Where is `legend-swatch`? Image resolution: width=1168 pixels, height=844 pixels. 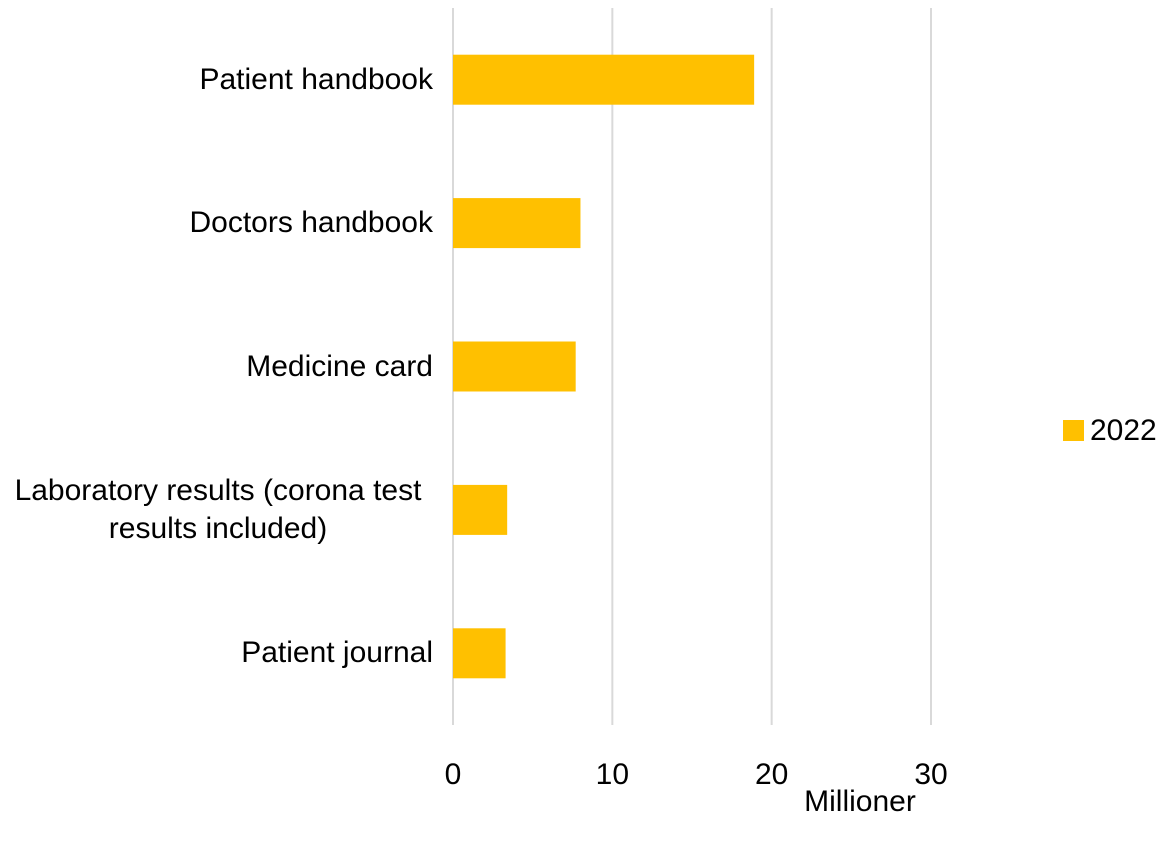
legend-swatch is located at coordinates (1073, 430).